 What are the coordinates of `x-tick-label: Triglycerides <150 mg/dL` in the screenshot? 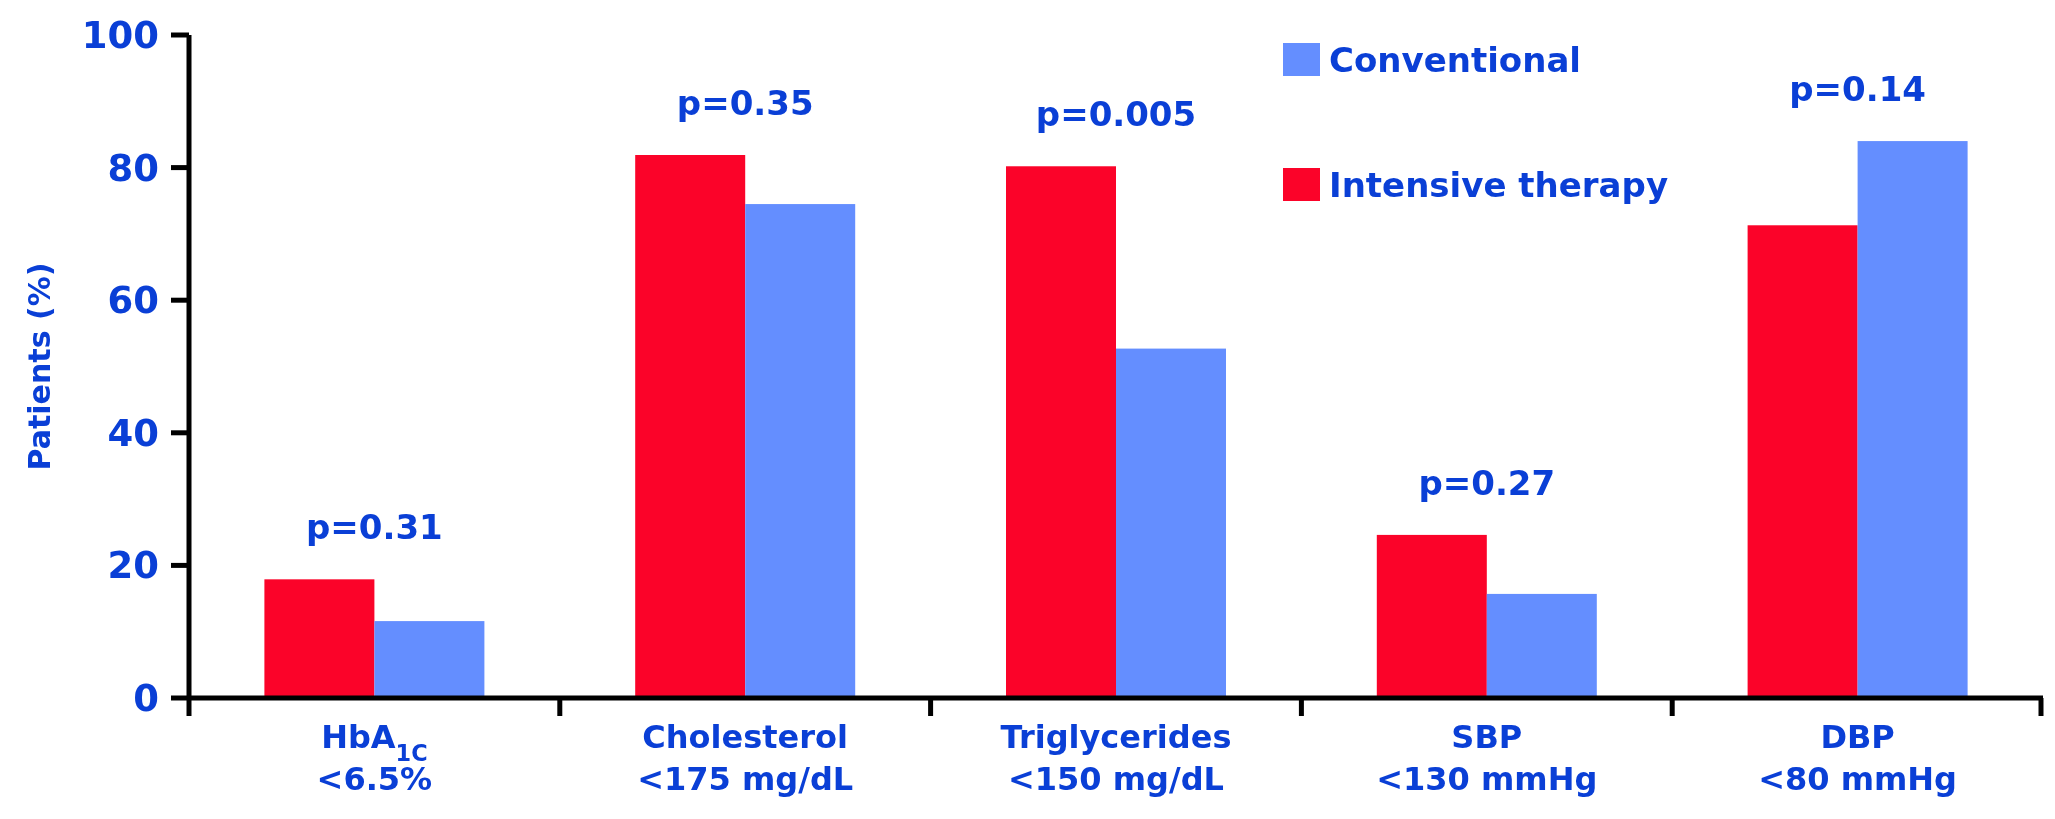 It's located at (1116, 758).